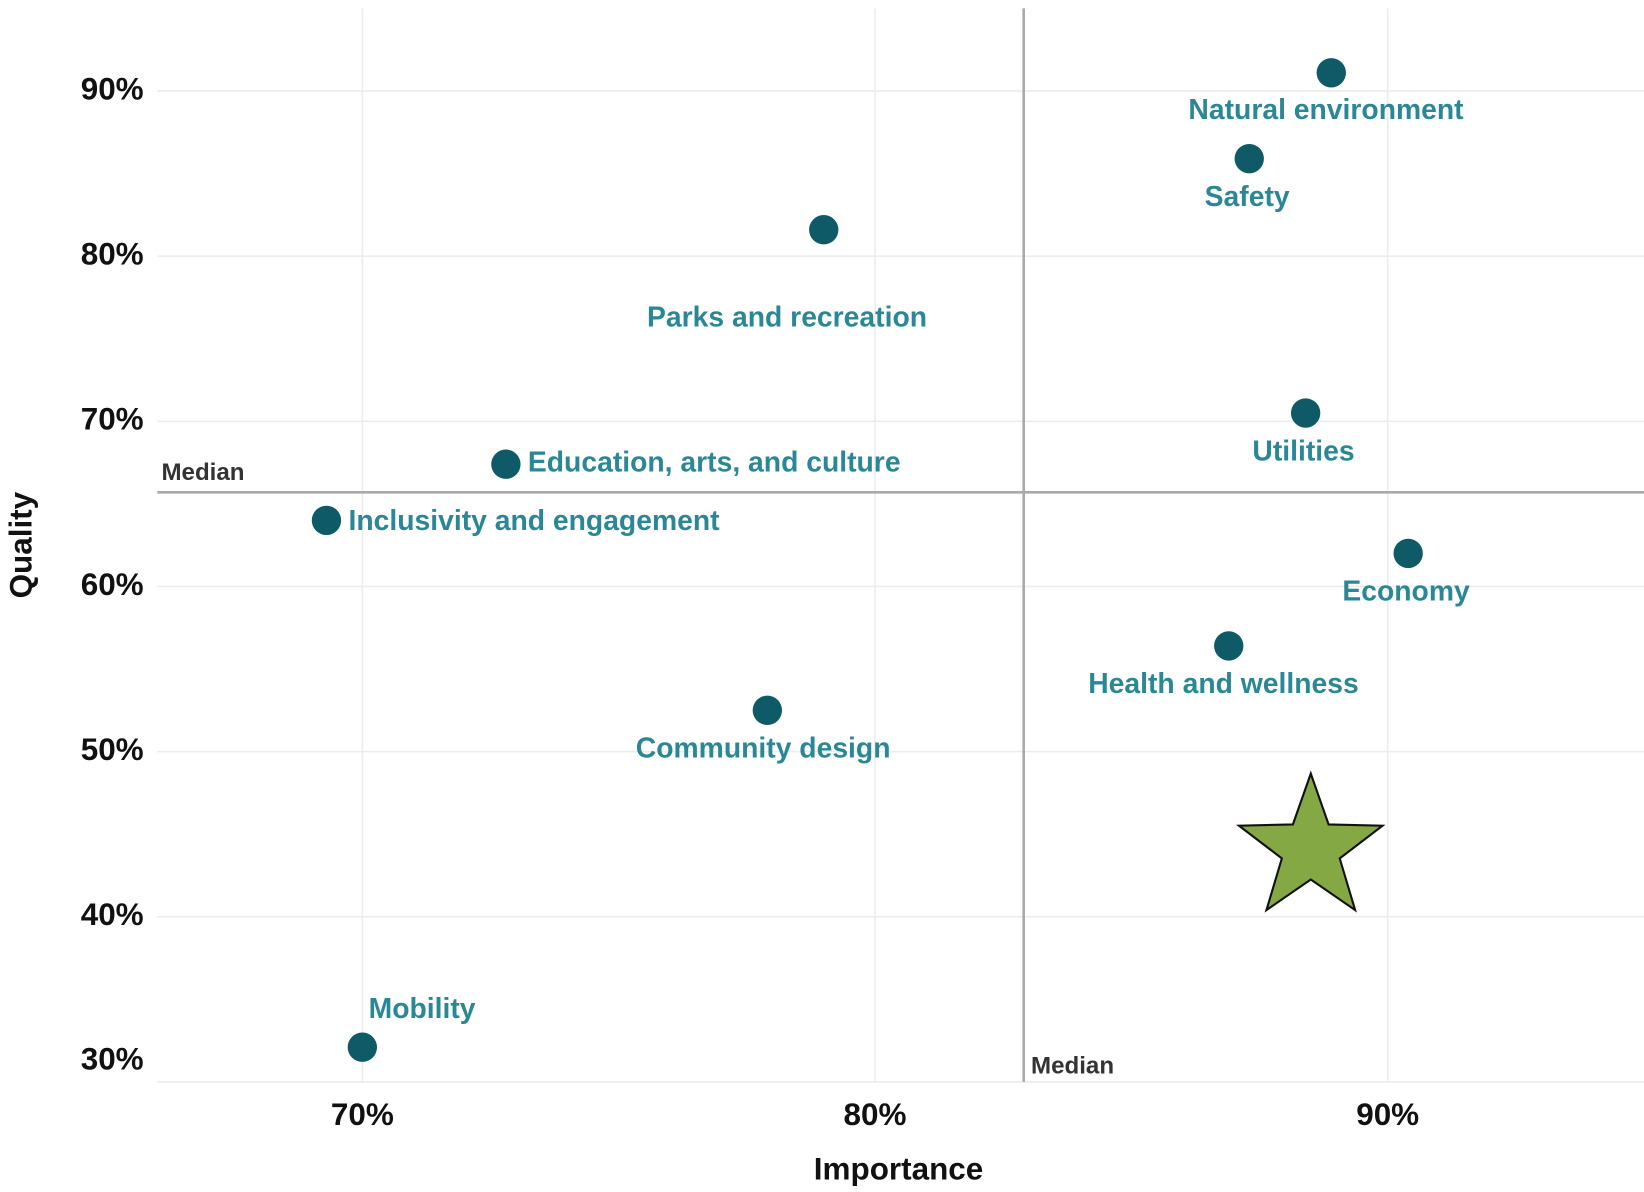 This screenshot has height=1192, width=1644. I want to click on point-label: Health and wellness, so click(1223, 683).